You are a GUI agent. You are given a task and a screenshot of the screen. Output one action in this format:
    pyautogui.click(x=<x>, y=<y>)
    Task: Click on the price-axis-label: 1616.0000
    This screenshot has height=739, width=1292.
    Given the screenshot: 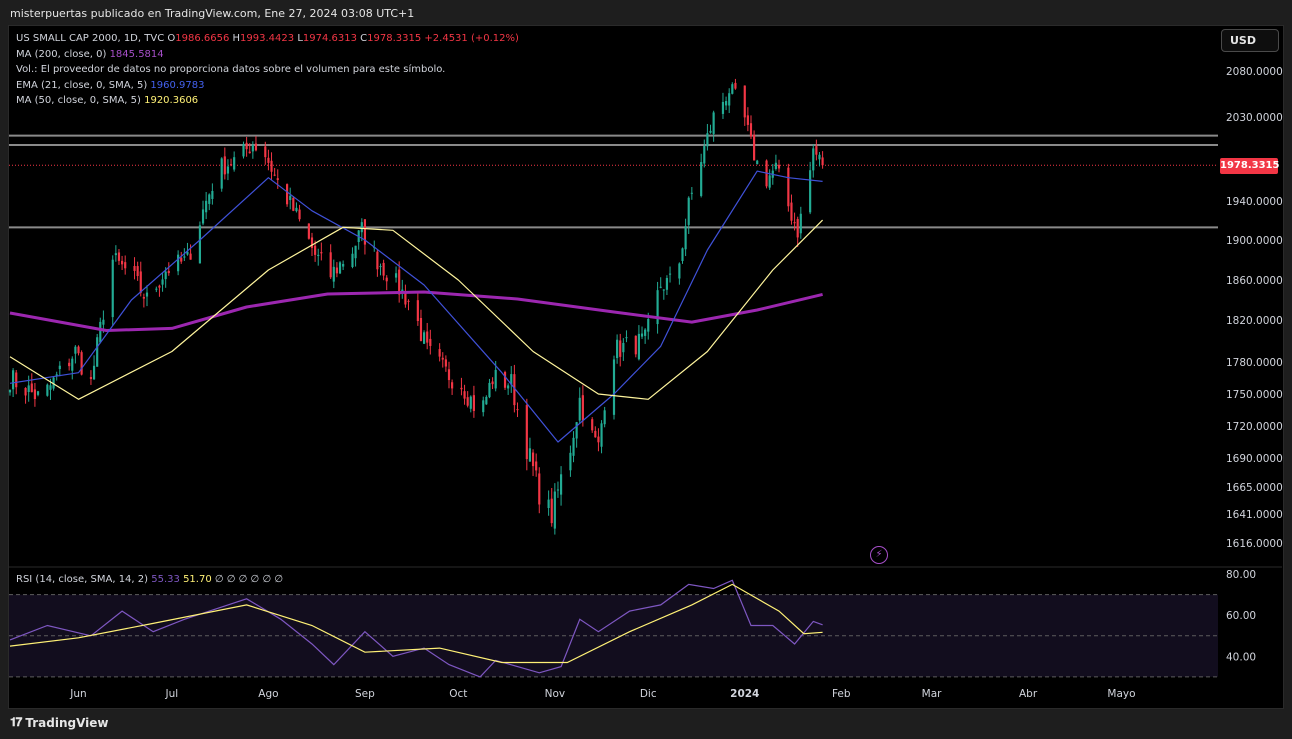 What is the action you would take?
    pyautogui.click(x=1254, y=544)
    